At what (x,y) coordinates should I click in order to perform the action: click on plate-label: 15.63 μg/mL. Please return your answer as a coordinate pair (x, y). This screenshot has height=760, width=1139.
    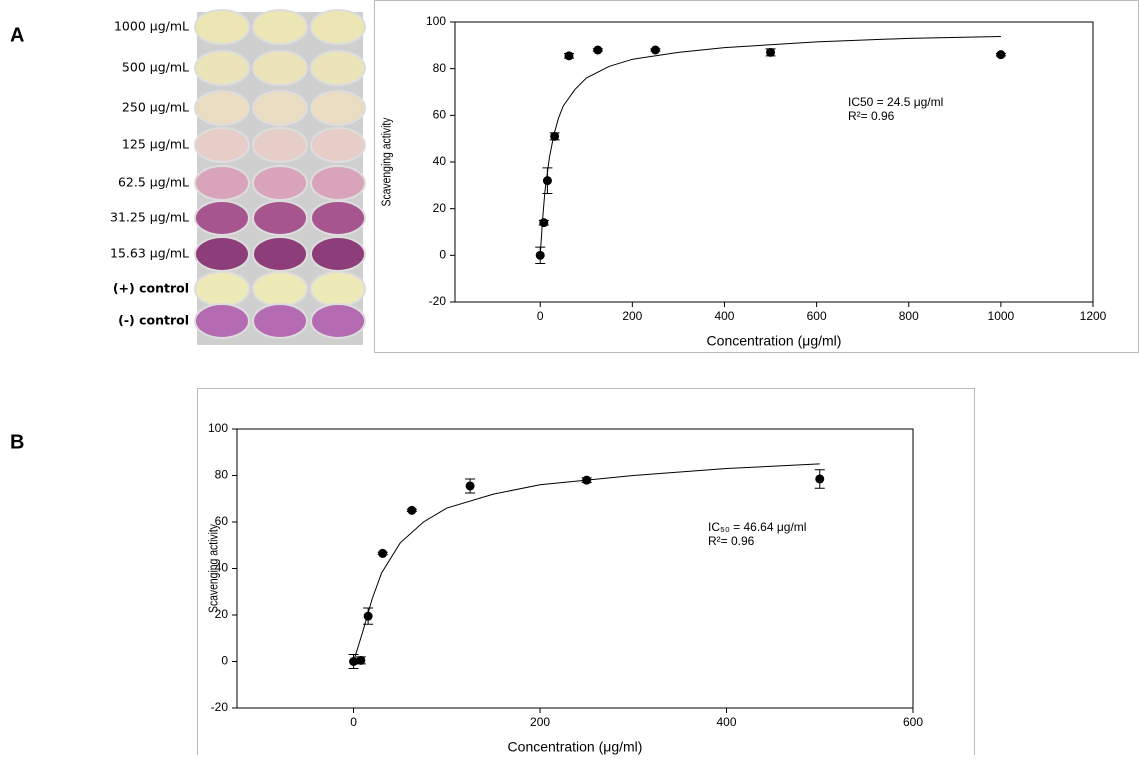
    Looking at the image, I should click on (149, 253).